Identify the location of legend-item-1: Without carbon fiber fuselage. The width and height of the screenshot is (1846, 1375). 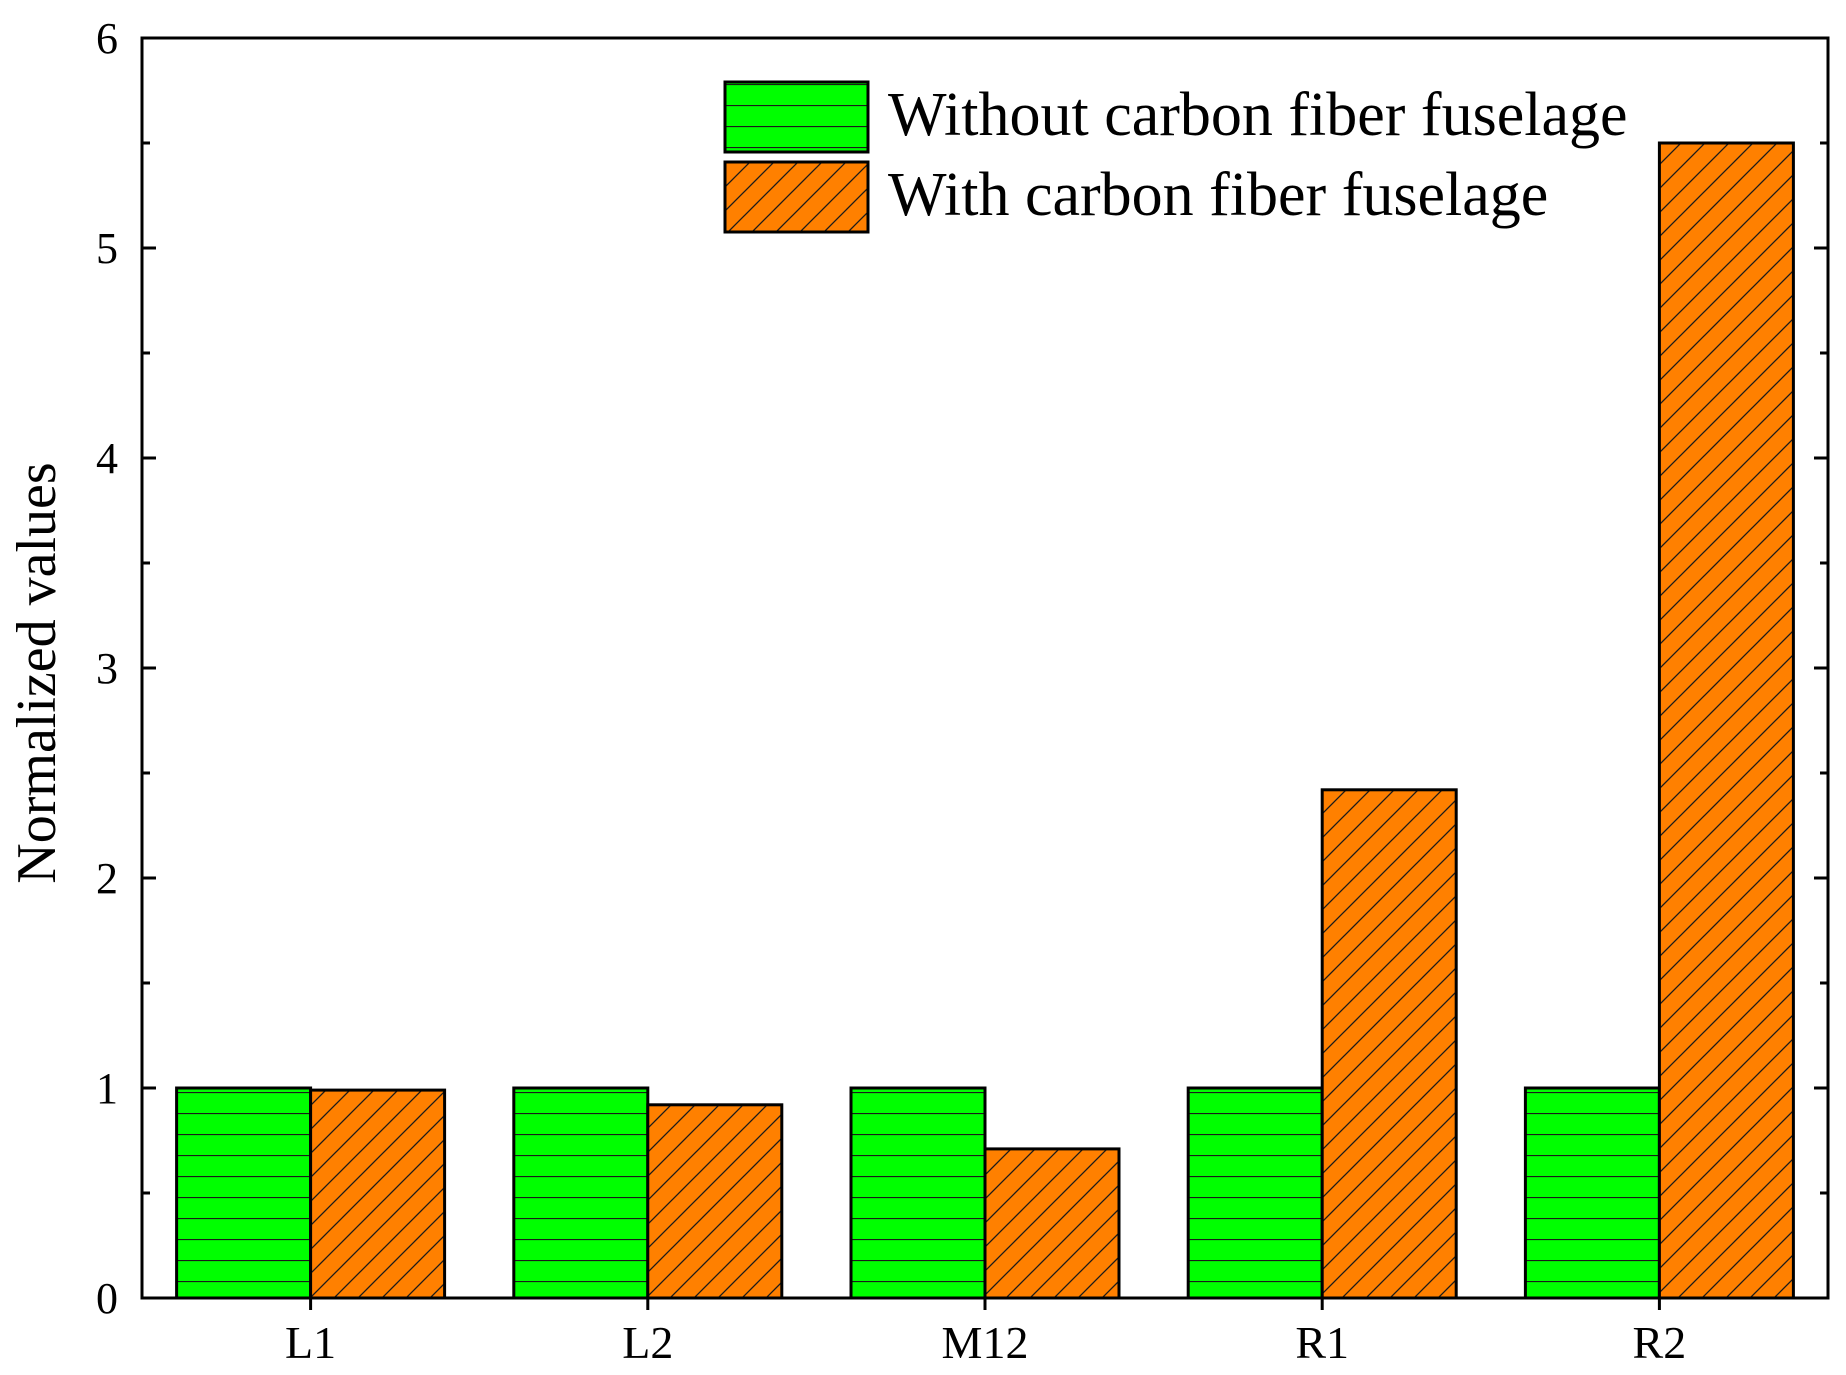
(1175, 117).